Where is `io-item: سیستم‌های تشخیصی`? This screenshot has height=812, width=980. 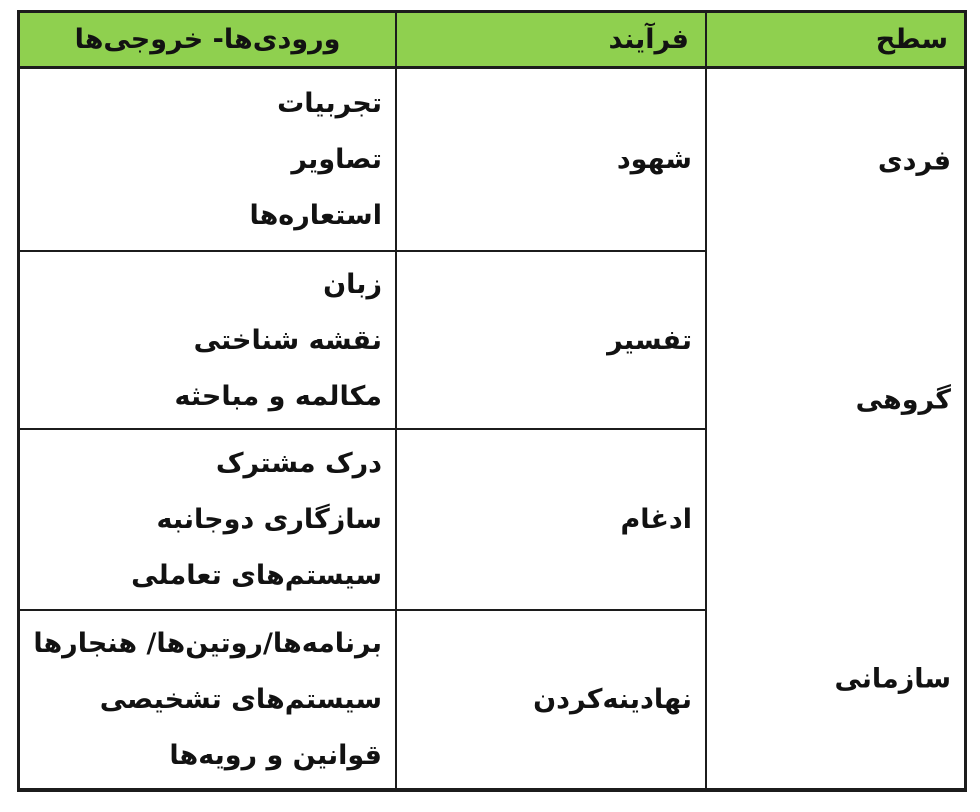 io-item: سیستم‌های تشخیصی is located at coordinates (240, 699).